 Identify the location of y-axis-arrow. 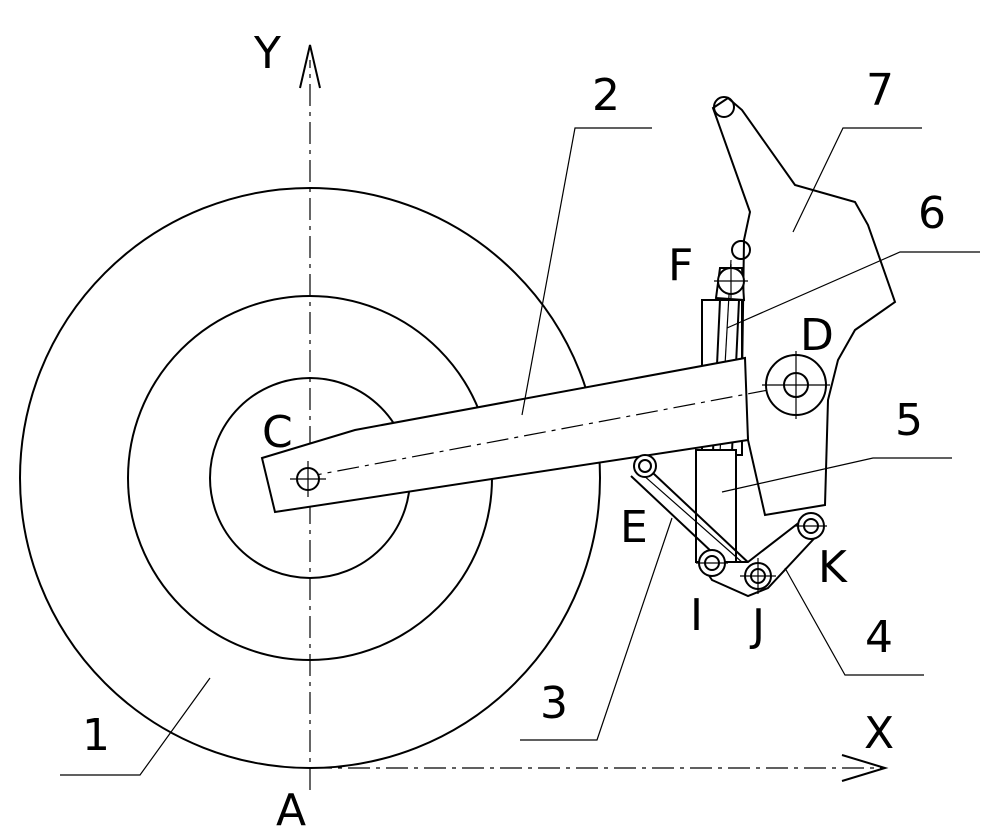
(310, 66).